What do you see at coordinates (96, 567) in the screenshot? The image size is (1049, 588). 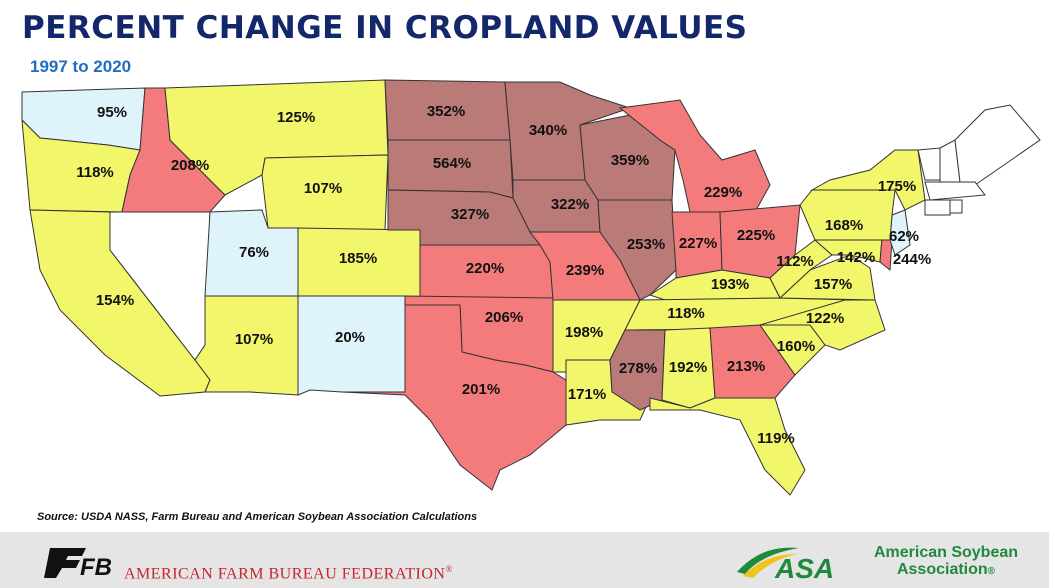 I see `svg-text: FB` at bounding box center [96, 567].